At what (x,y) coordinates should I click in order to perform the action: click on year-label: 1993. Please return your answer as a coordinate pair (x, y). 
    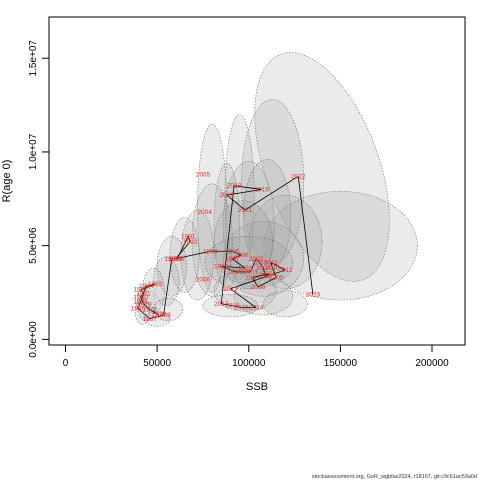
    Looking at the image, I should click on (175, 259).